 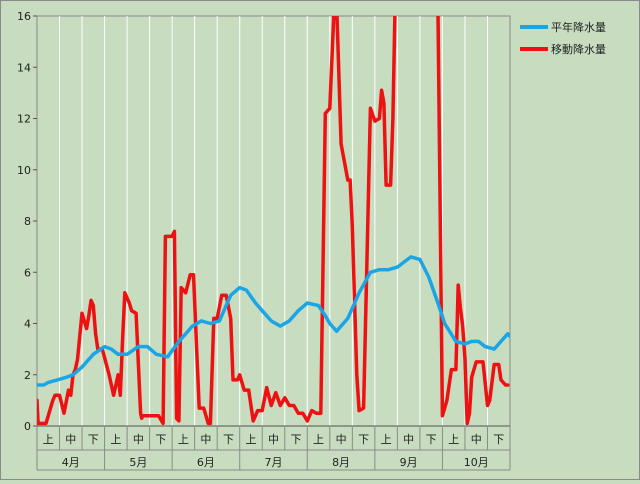 I want to click on y-tick-label: 6, so click(x=27, y=272).